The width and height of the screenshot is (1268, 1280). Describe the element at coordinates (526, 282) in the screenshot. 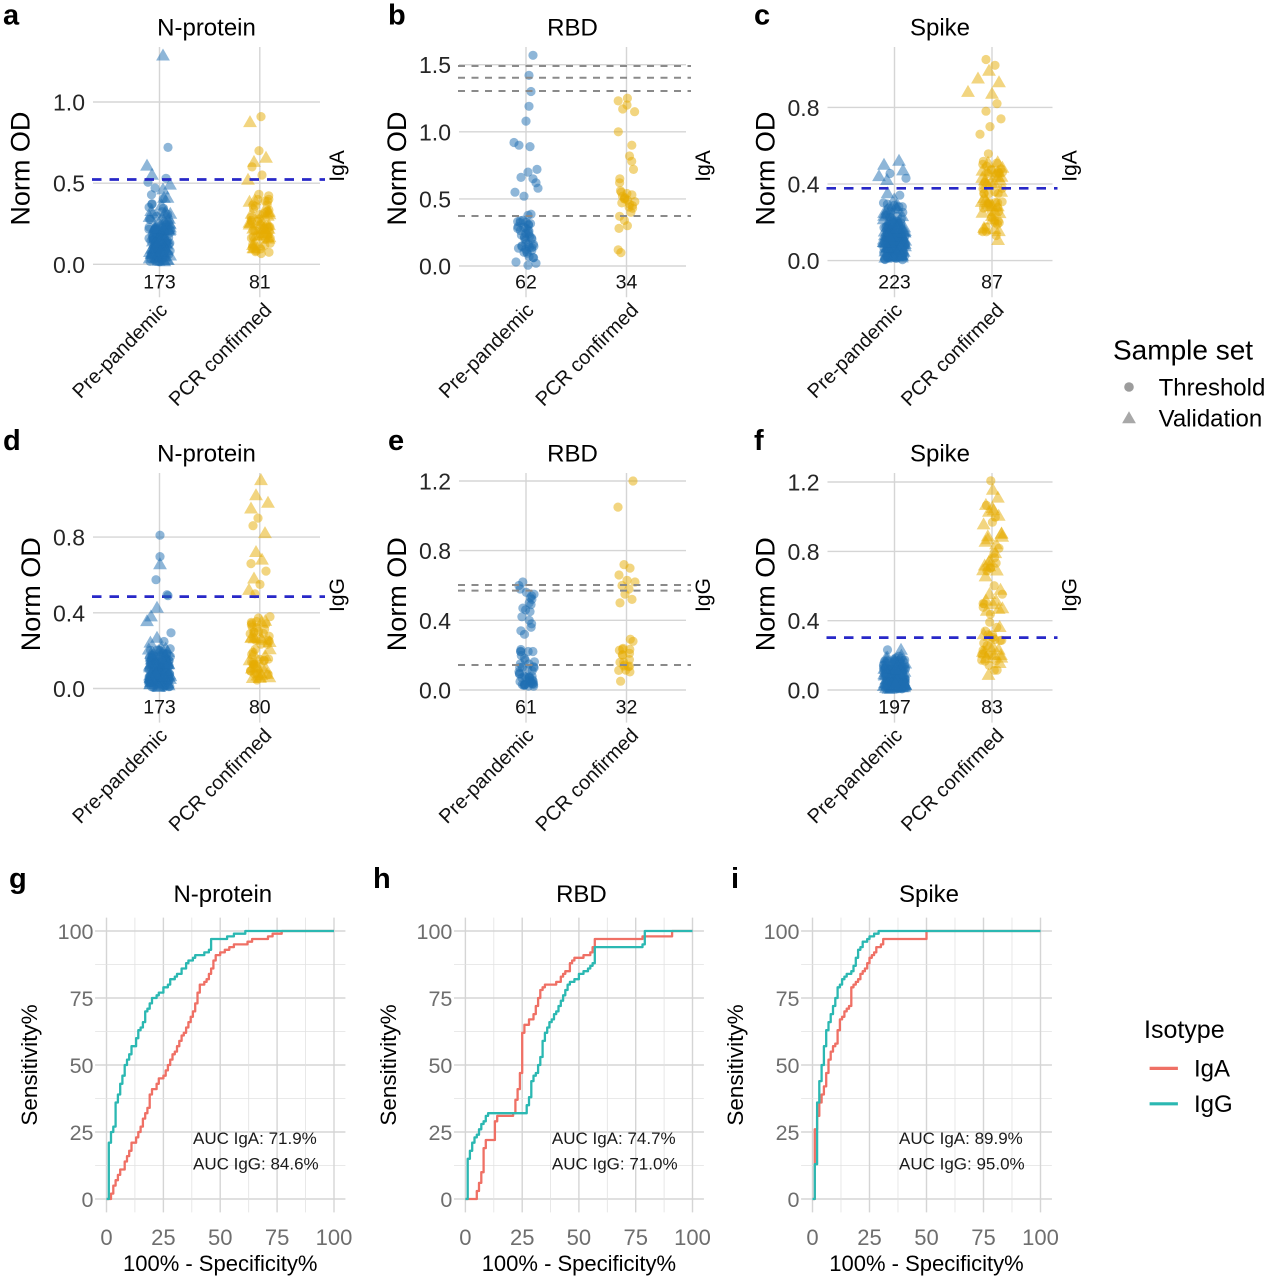

I see `svg-text: 62` at that location.